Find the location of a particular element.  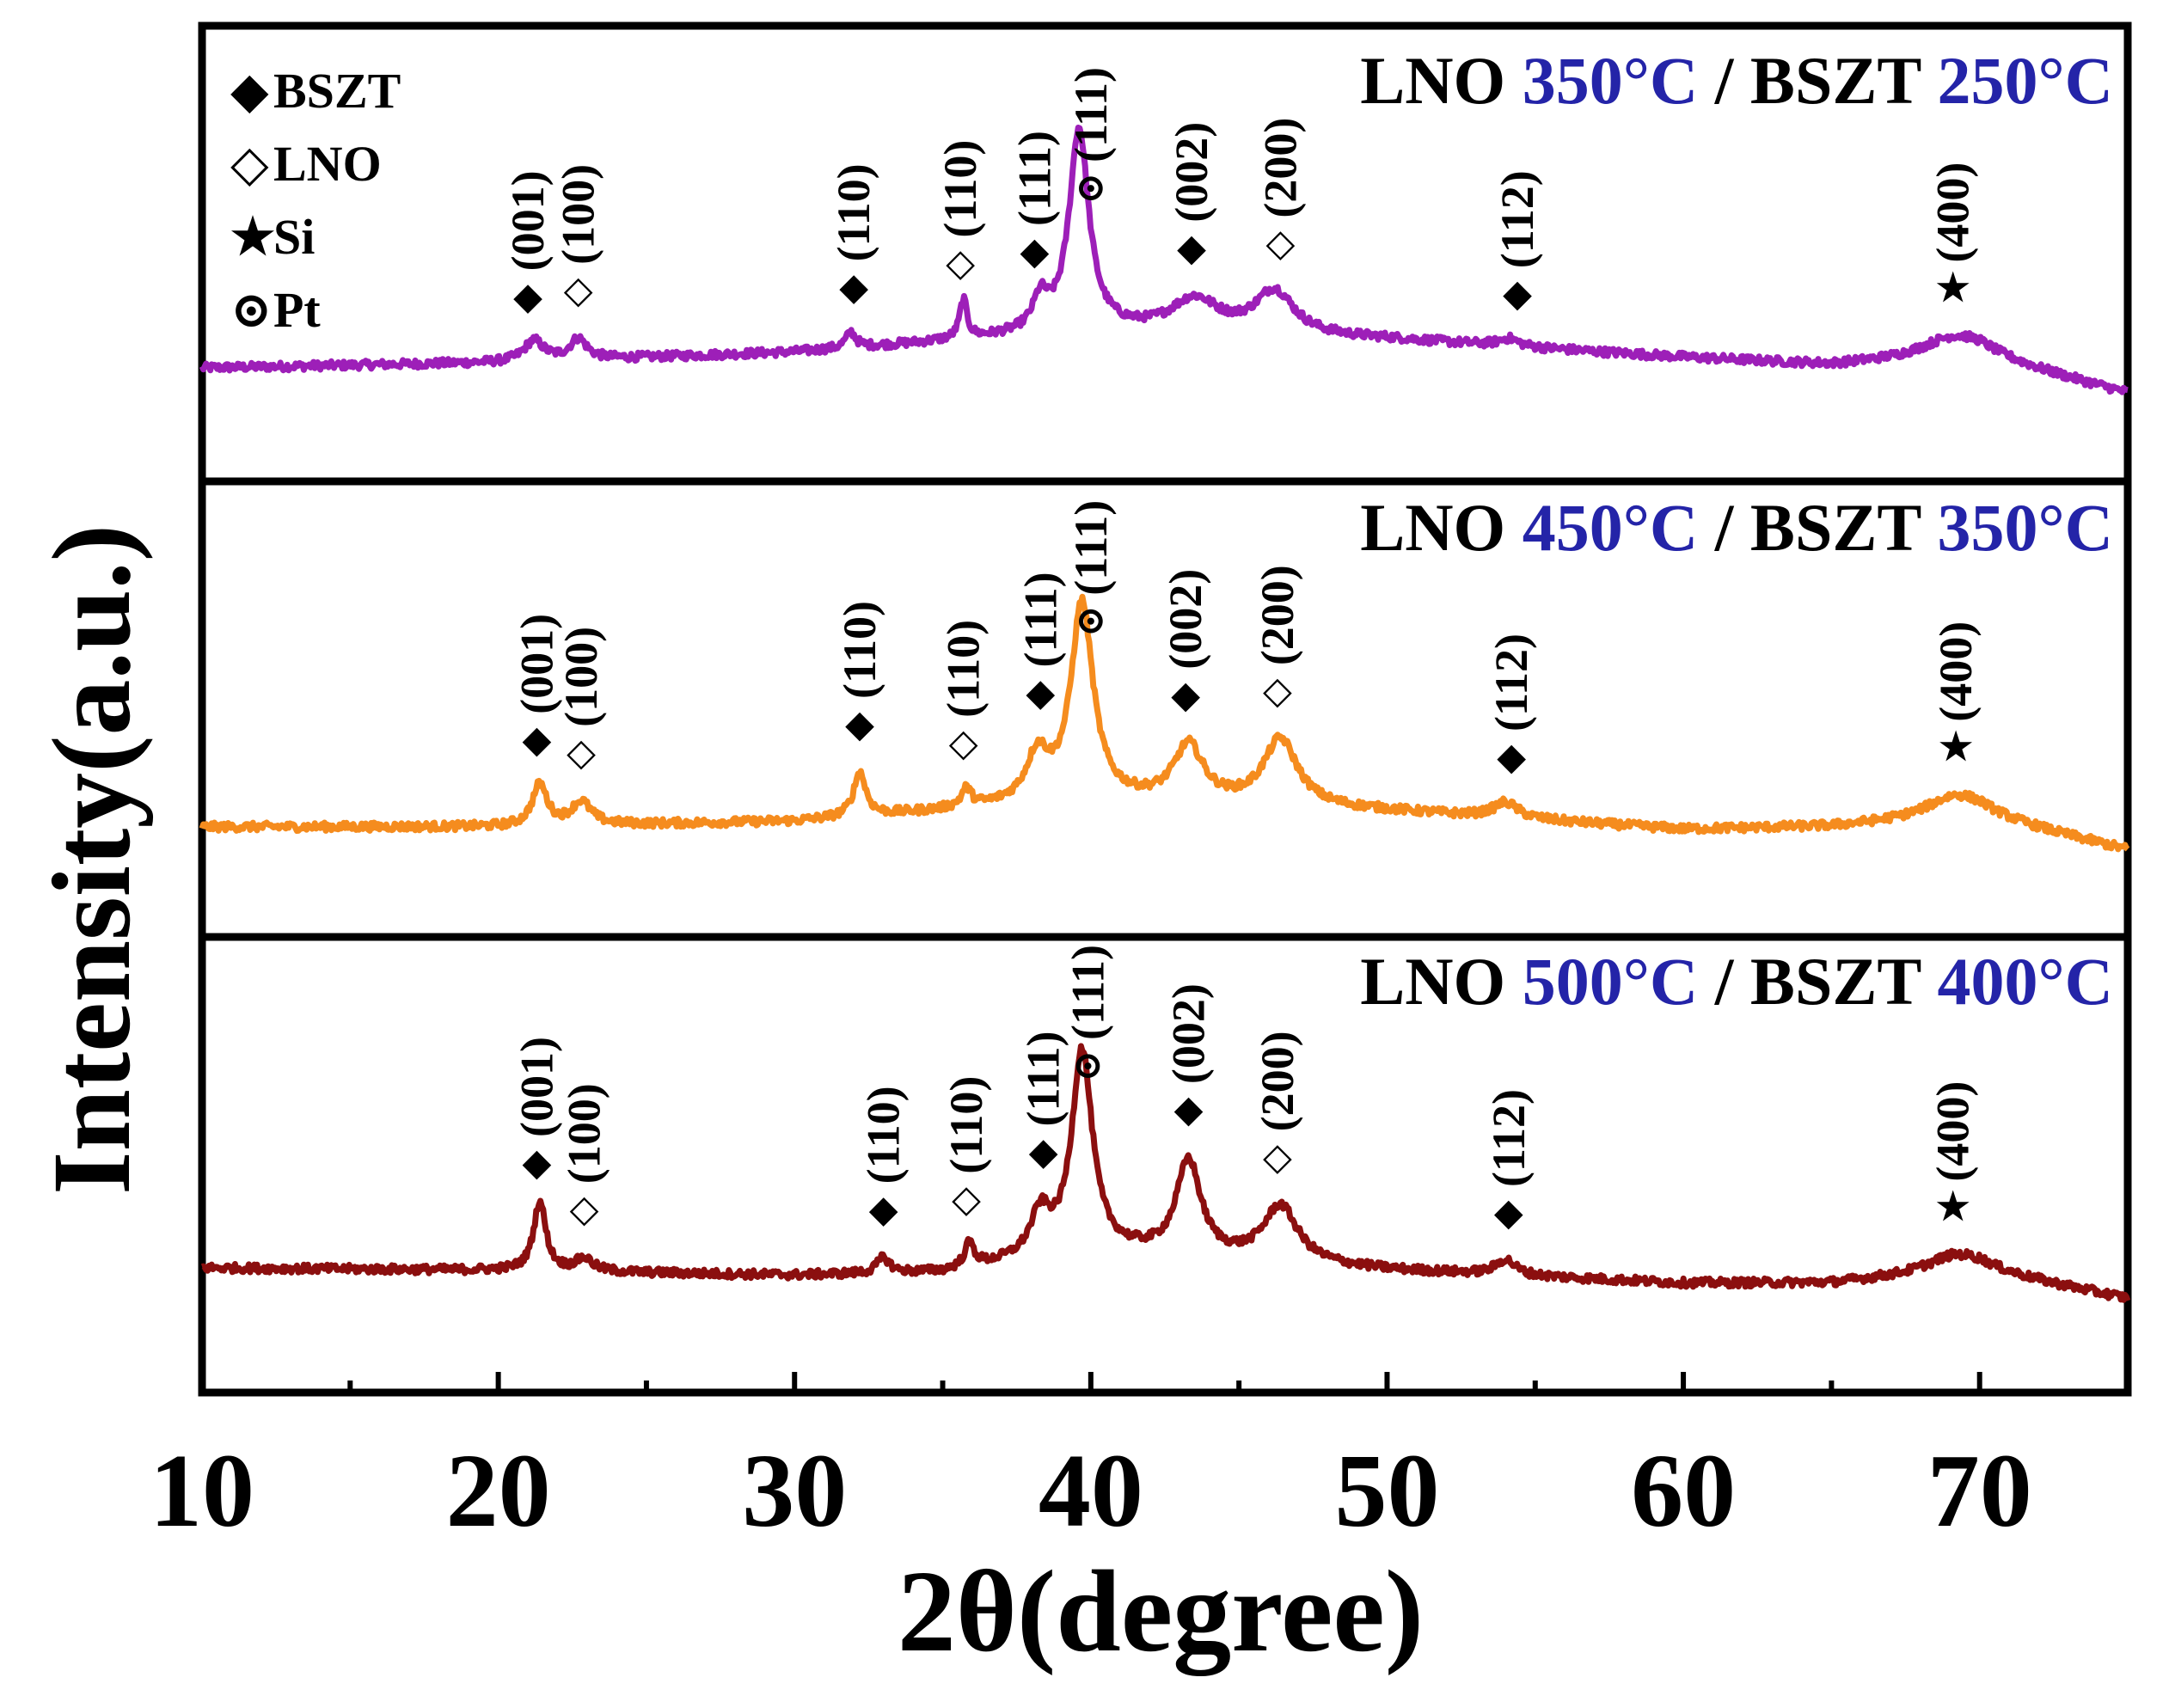

x-tick-label: 30 is located at coordinates (794, 1491).